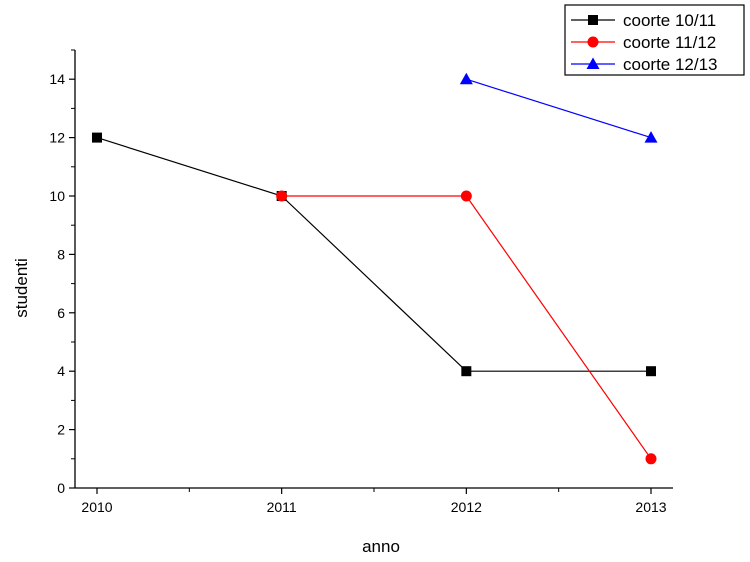  What do you see at coordinates (57, 138) in the screenshot?
I see `y-tick-label: 12` at bounding box center [57, 138].